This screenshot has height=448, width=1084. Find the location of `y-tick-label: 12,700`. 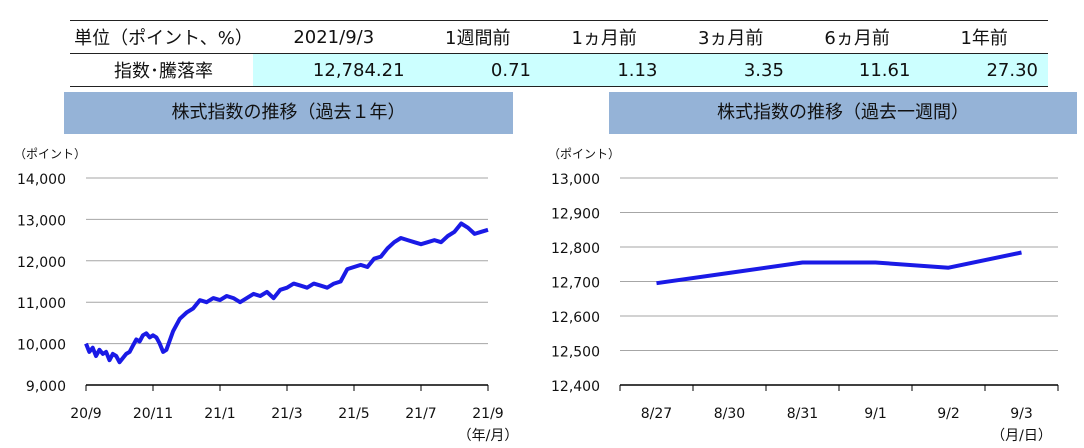

y-tick-label: 12,700 is located at coordinates (575, 284).